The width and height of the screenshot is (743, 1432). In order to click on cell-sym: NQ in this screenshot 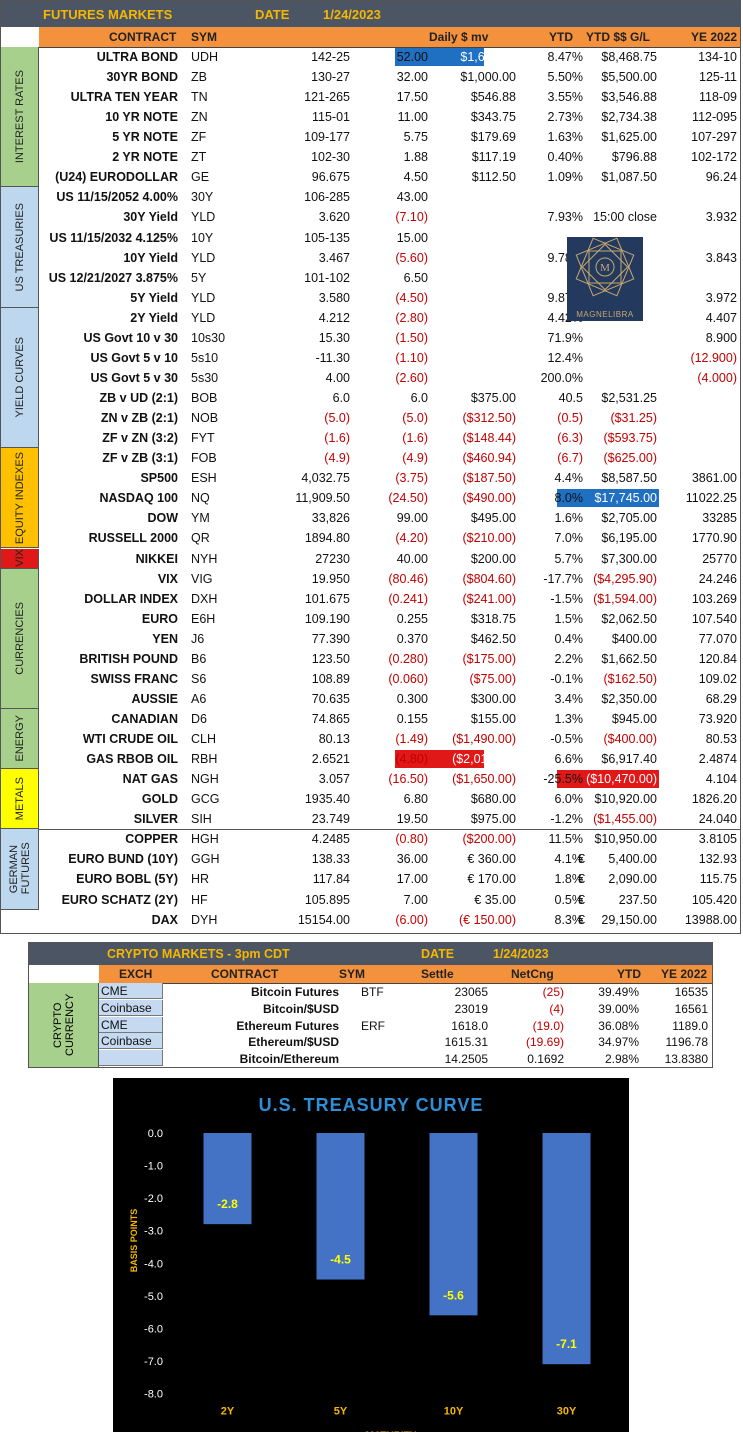, I will do `click(200, 498)`.